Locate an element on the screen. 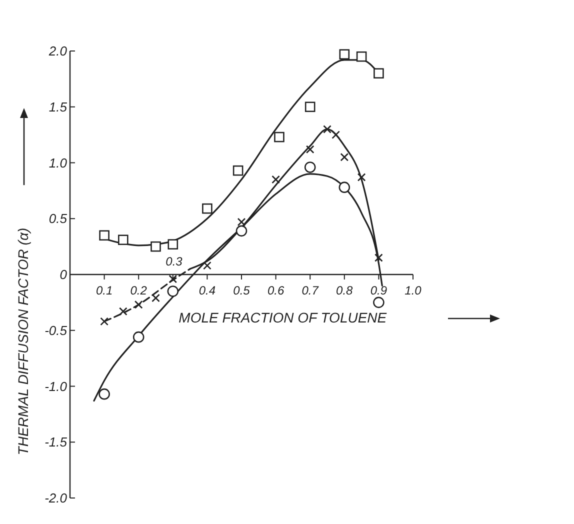  x-tick-label: 0.8 is located at coordinates (345, 291).